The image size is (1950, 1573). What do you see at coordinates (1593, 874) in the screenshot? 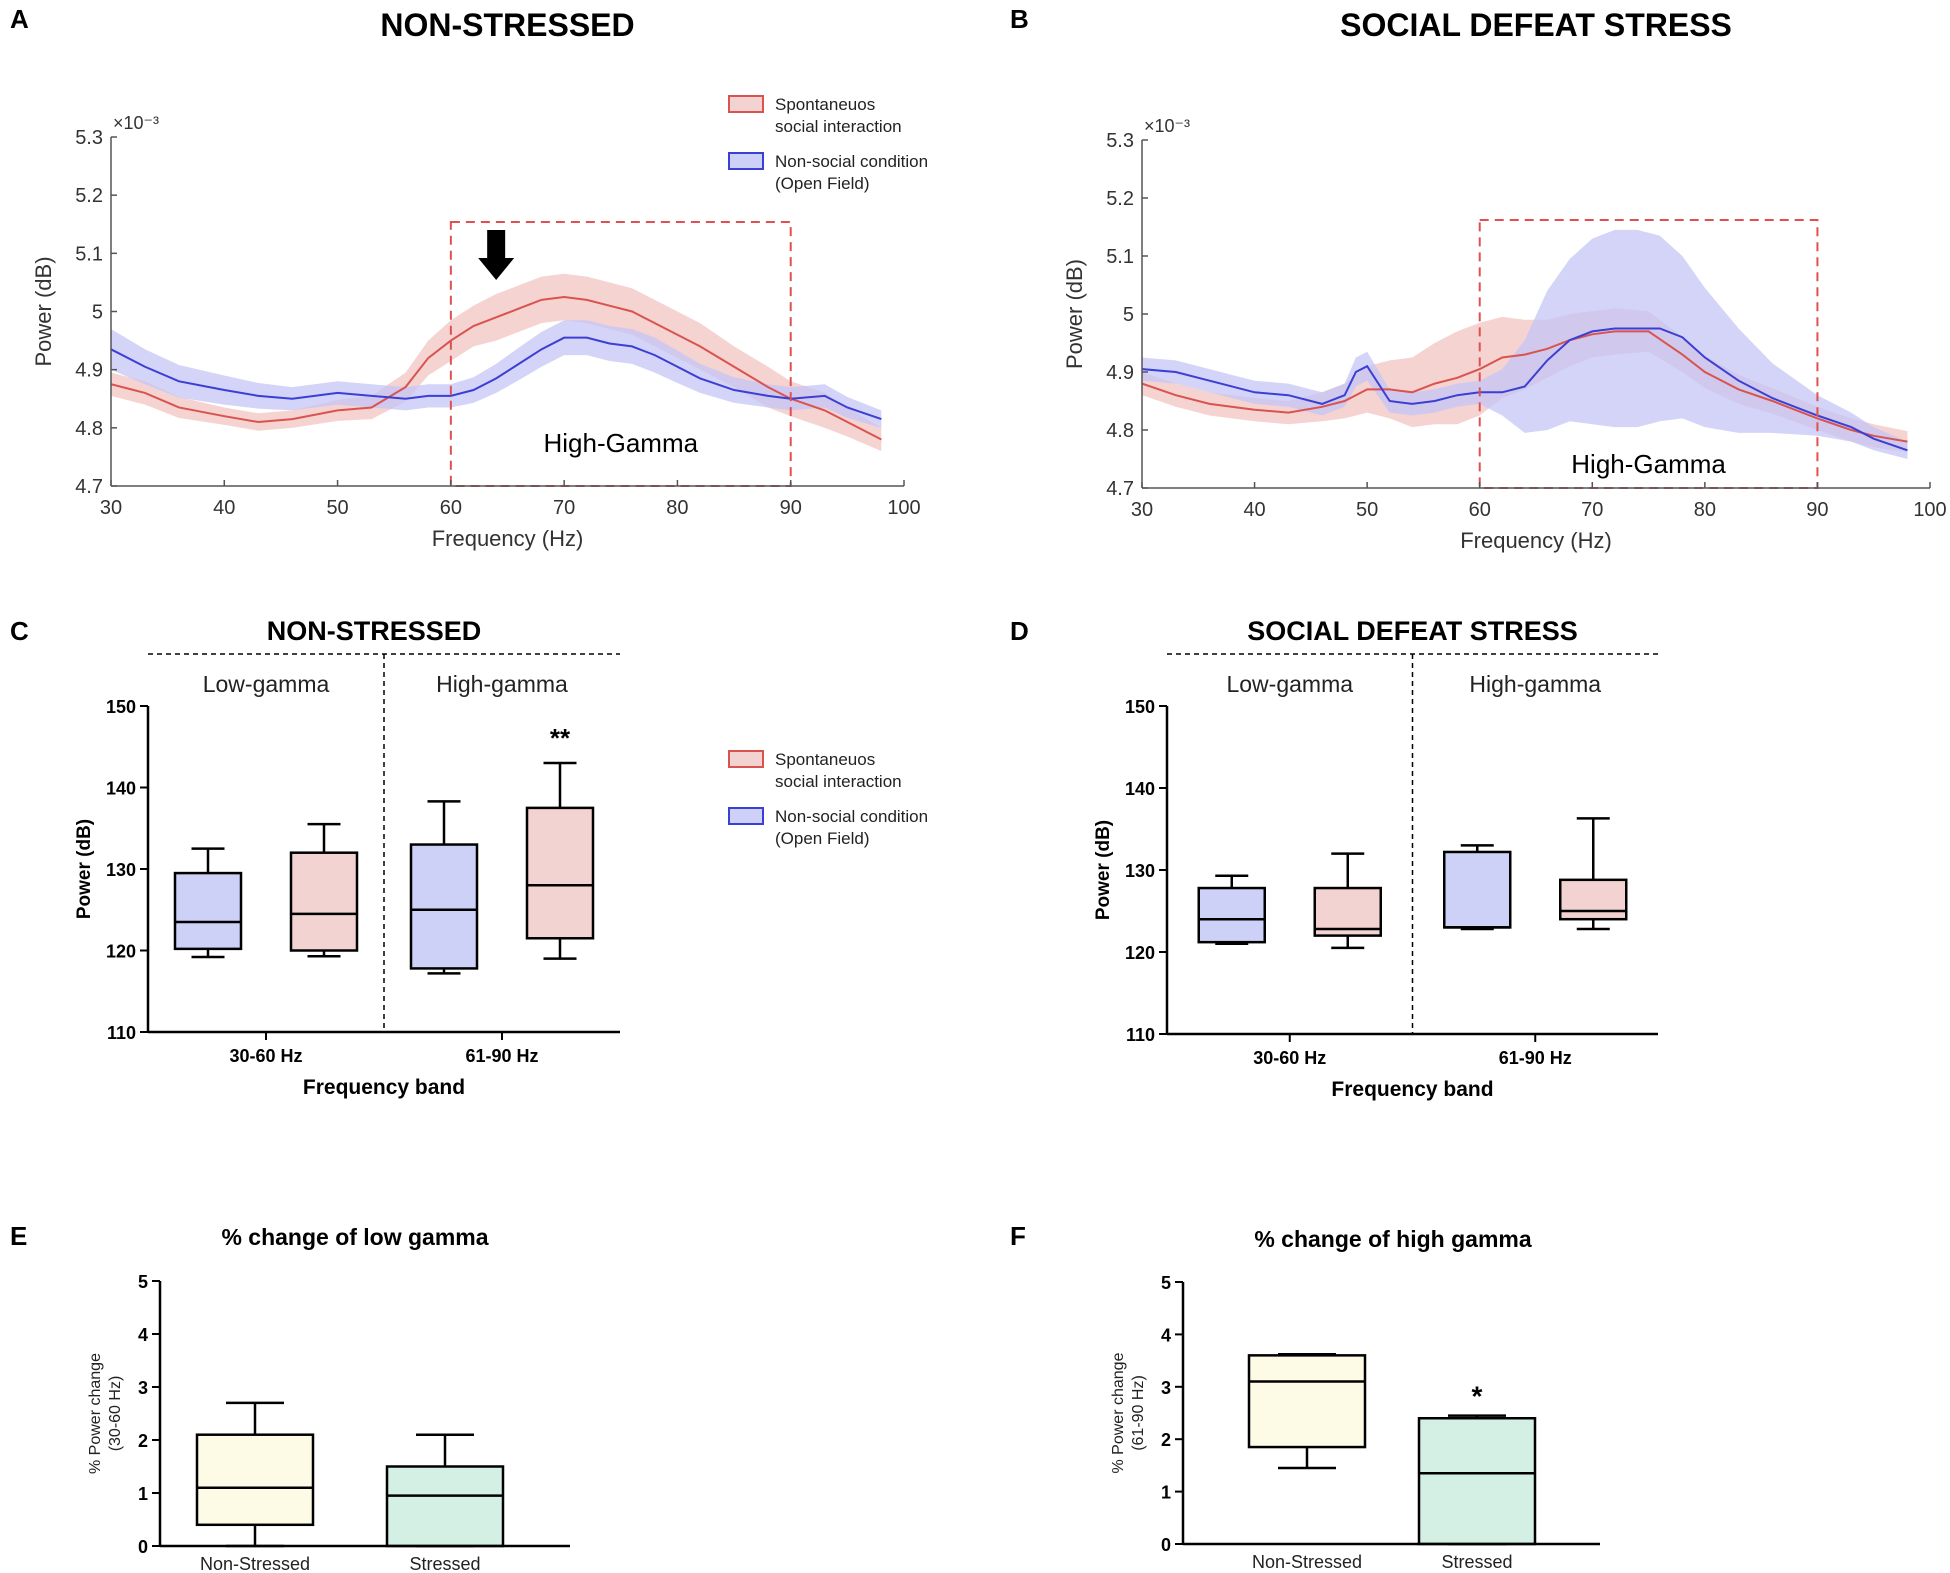
I see `box-social-high` at bounding box center [1593, 874].